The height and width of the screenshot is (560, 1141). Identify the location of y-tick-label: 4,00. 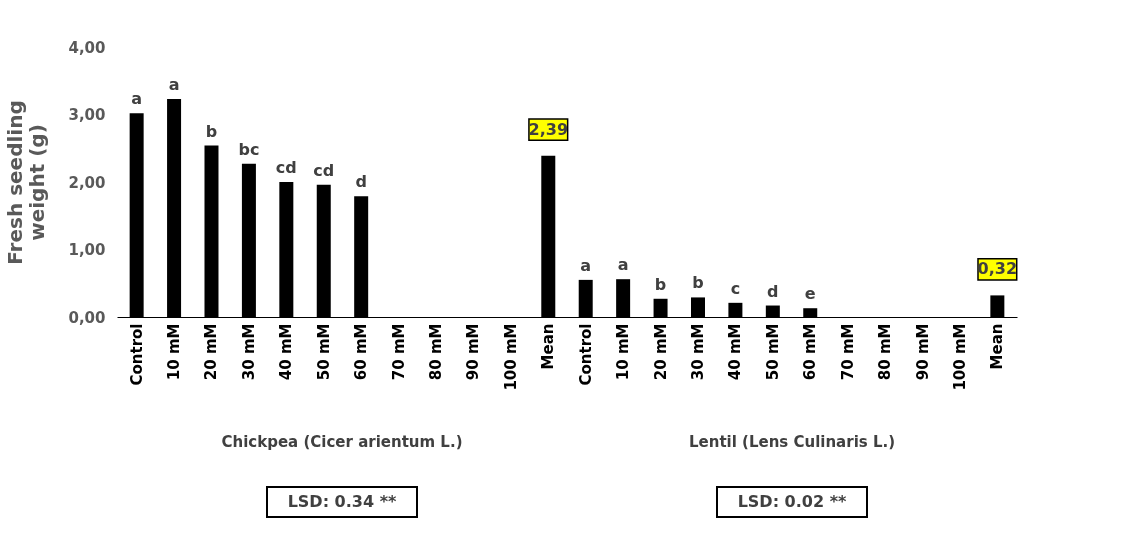
(87, 47).